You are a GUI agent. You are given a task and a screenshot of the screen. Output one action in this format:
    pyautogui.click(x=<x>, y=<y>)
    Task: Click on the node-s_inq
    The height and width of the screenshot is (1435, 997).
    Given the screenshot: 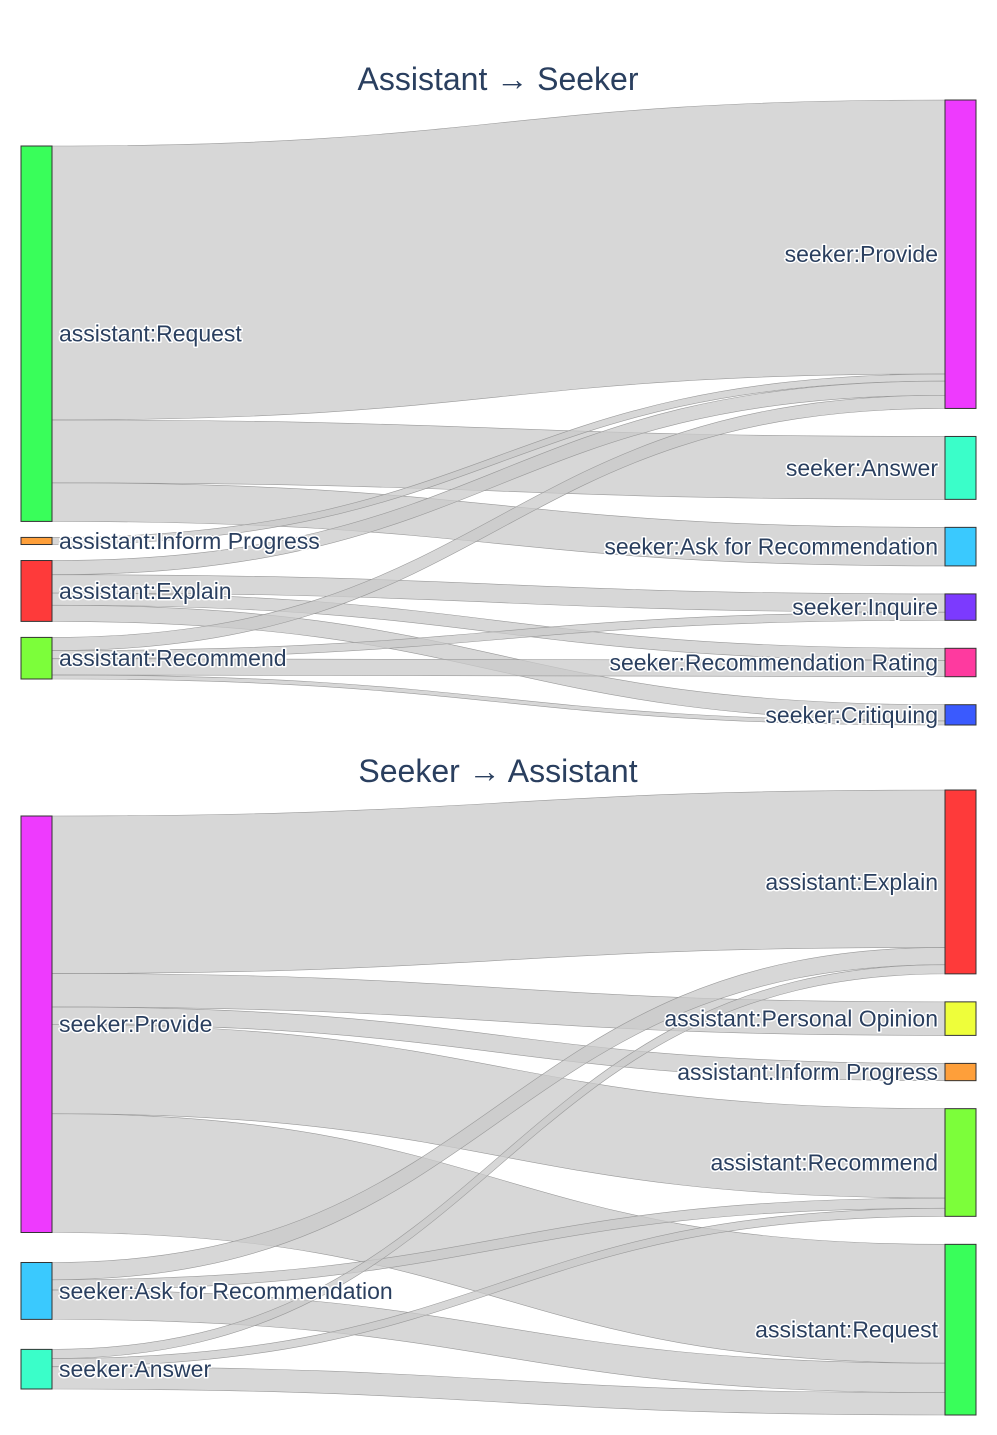 What is the action you would take?
    pyautogui.click(x=960, y=607)
    